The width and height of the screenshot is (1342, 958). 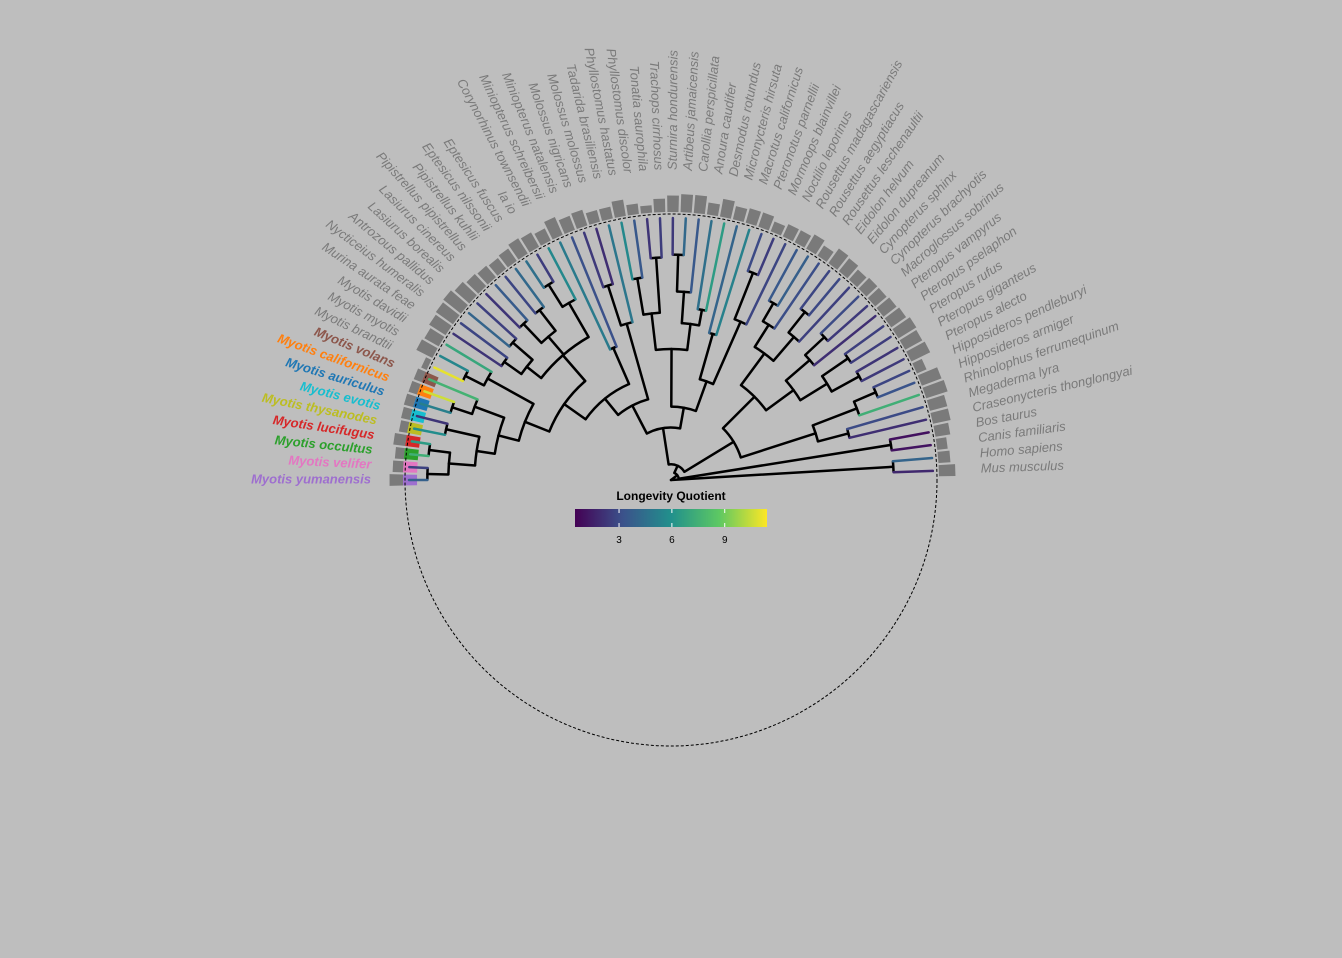 What do you see at coordinates (929, 376) in the screenshot?
I see `bar-hipposideros-armiger` at bounding box center [929, 376].